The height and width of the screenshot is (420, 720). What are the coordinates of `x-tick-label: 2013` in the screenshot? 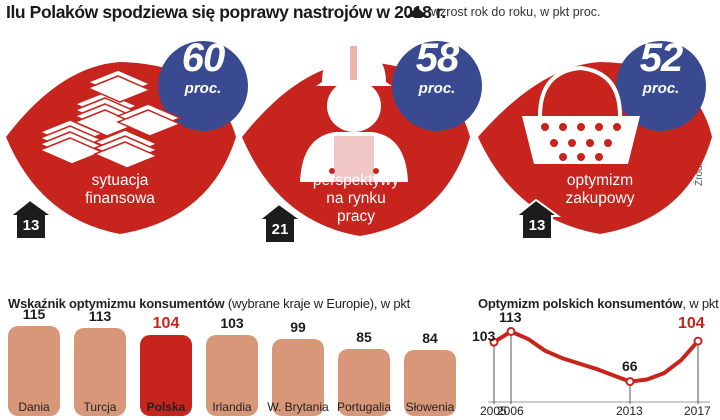 It's located at (629, 411).